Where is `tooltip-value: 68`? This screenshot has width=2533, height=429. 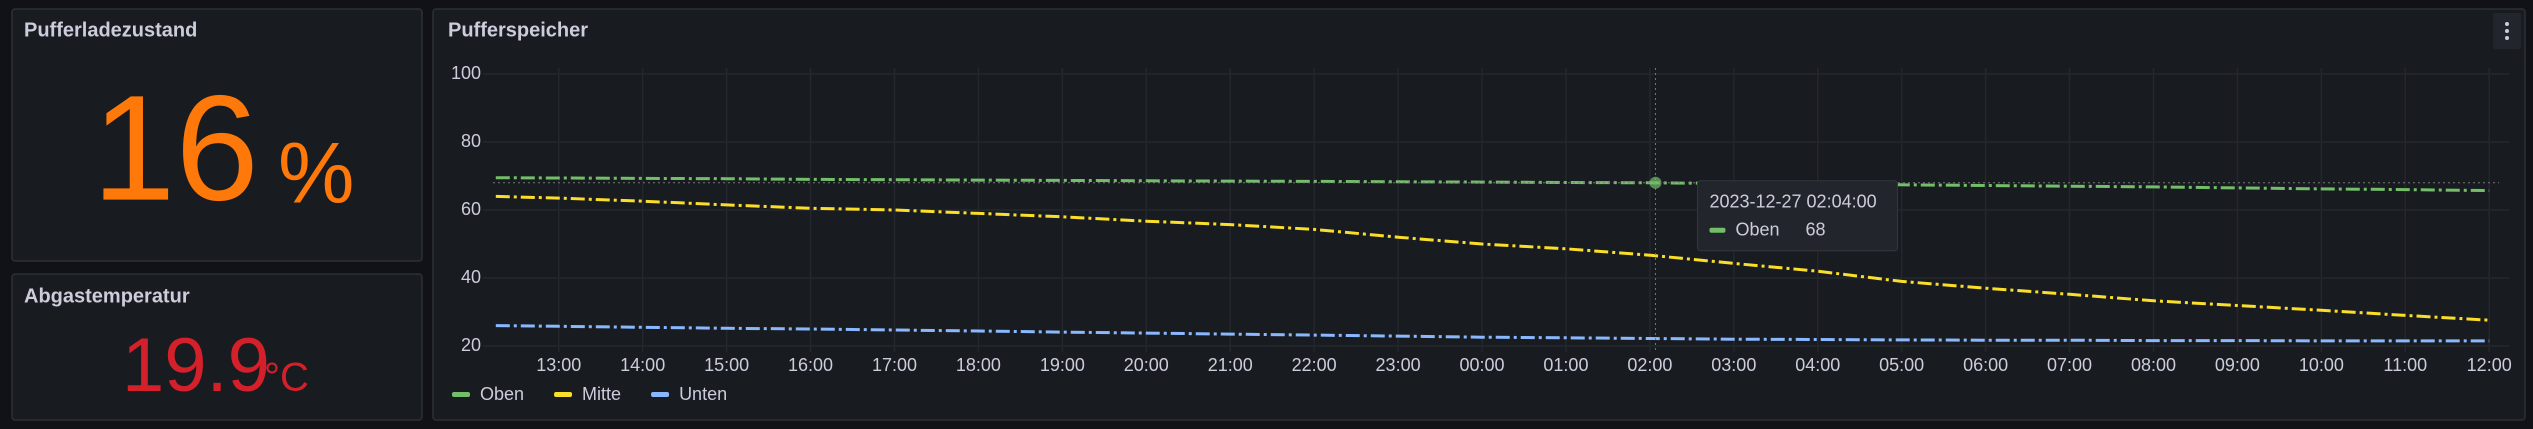 tooltip-value: 68 is located at coordinates (1815, 230).